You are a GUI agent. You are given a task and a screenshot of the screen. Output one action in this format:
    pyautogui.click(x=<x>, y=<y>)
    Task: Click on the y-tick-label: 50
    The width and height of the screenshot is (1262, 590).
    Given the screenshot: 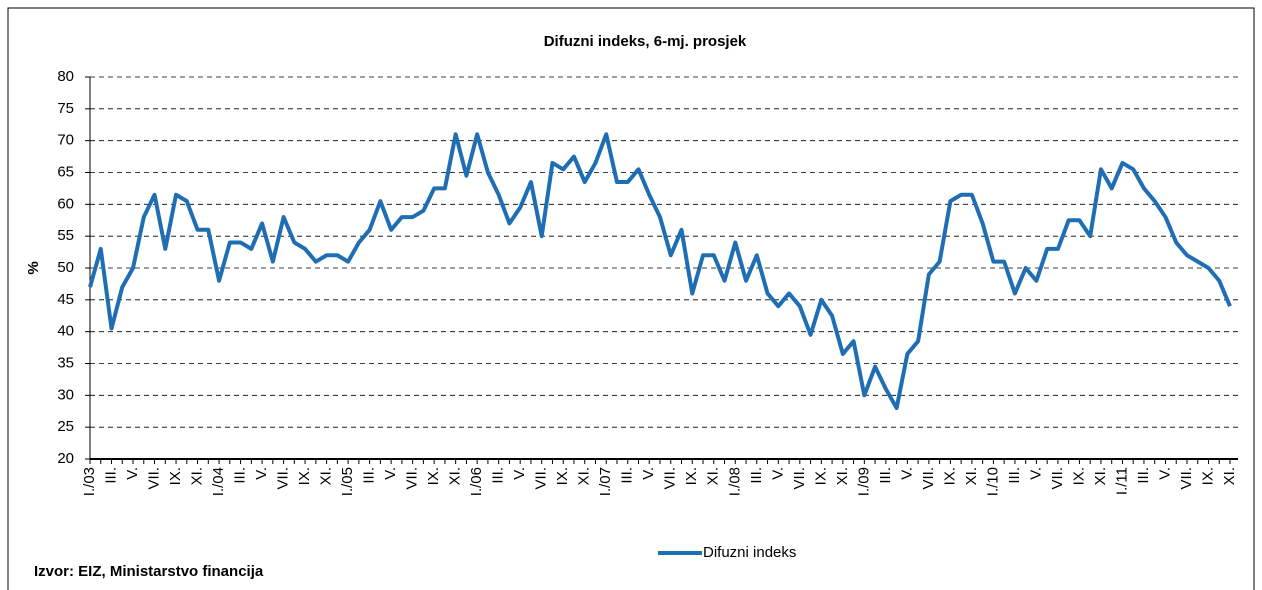 What is the action you would take?
    pyautogui.click(x=65, y=267)
    